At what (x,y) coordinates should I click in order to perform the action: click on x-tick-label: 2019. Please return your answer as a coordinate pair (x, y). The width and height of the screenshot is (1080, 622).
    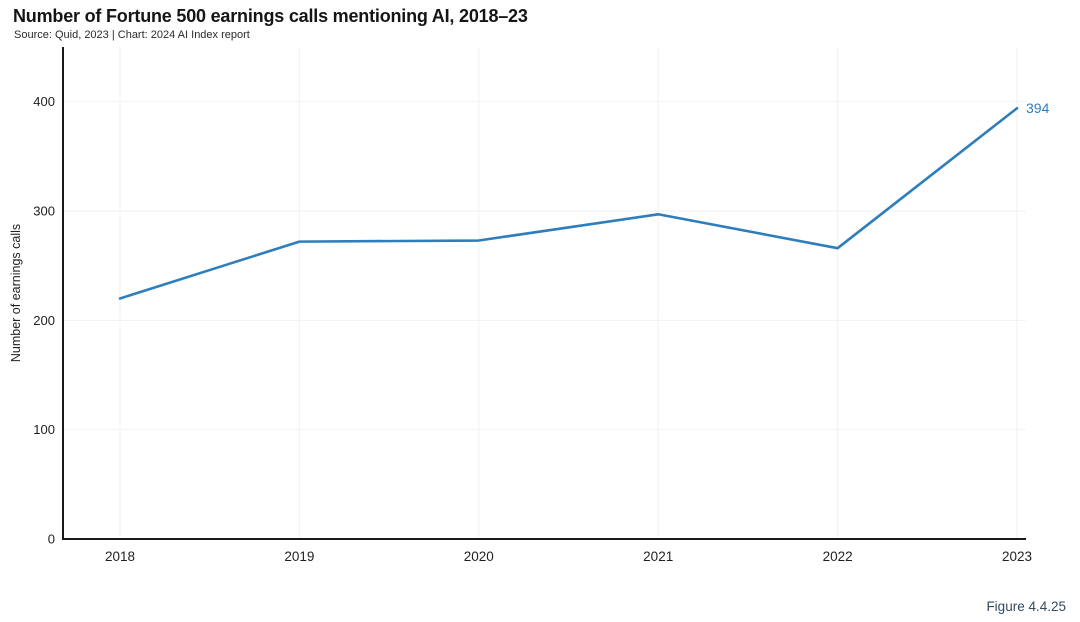
    Looking at the image, I should click on (299, 556).